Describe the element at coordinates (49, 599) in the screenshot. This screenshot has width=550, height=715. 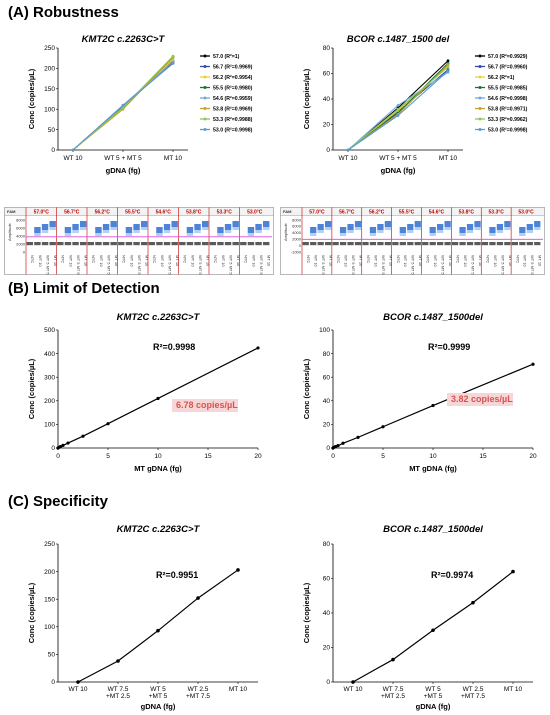
I see `y-tick-label: 150` at that location.